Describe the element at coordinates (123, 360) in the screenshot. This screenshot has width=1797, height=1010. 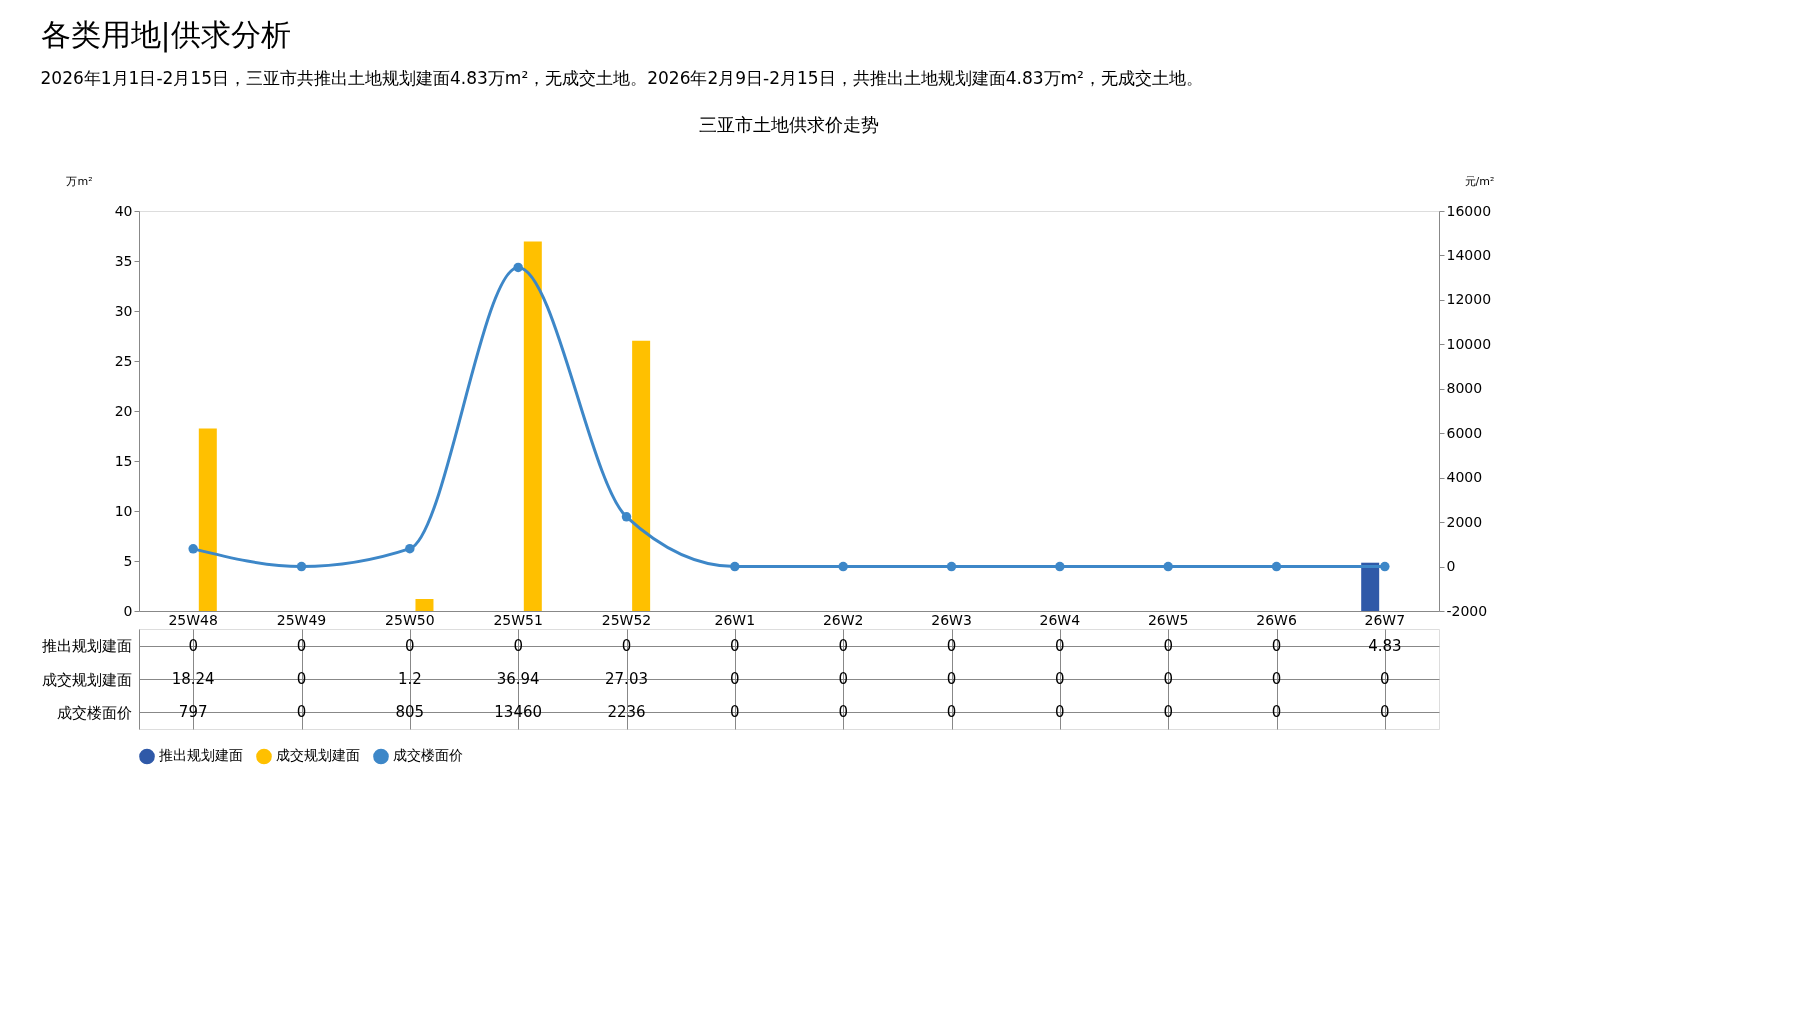
I see `y-tick-label: 25` at that location.